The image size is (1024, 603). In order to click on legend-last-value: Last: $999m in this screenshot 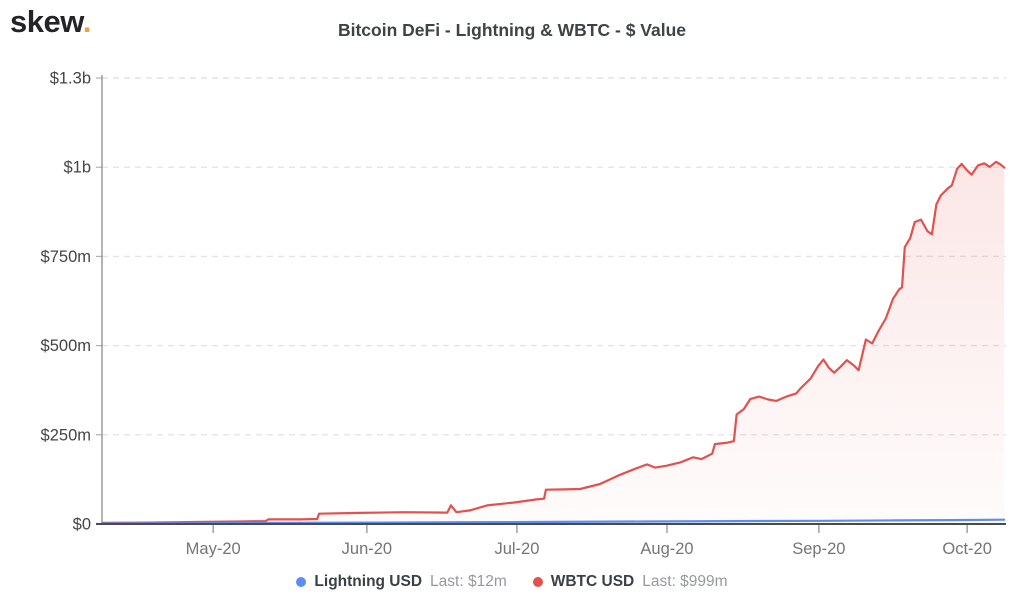, I will do `click(685, 581)`.